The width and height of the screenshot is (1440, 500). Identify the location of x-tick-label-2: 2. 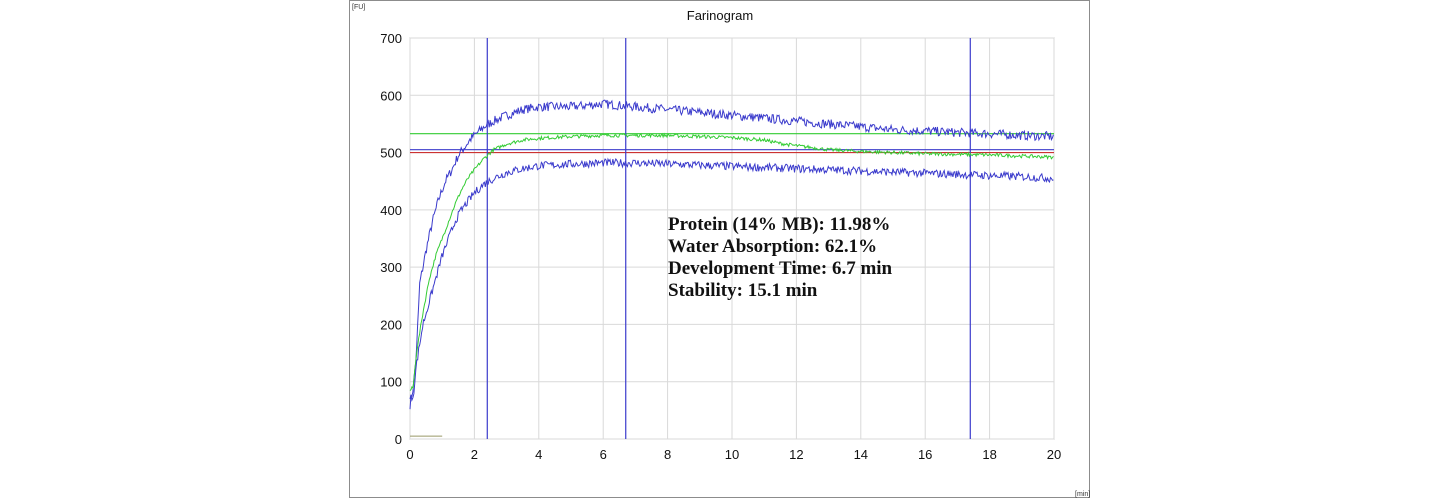
(474, 454).